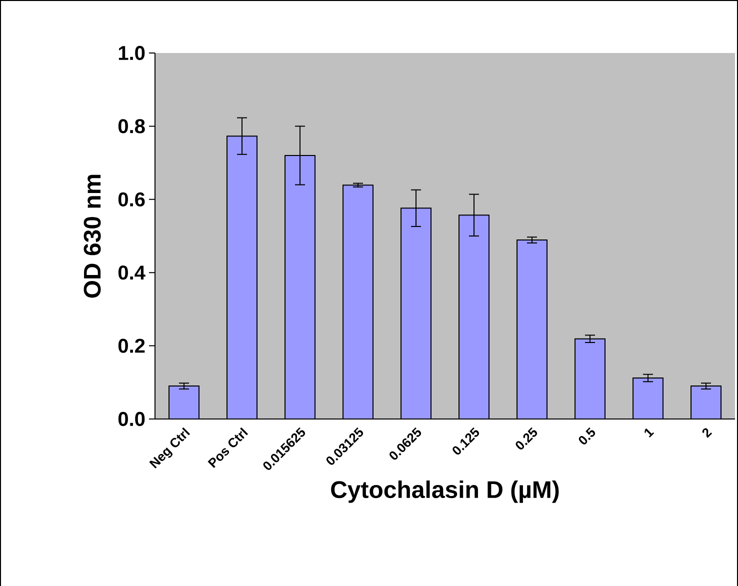 The image size is (738, 586). I want to click on y-tick-label: 0.6, so click(131, 199).